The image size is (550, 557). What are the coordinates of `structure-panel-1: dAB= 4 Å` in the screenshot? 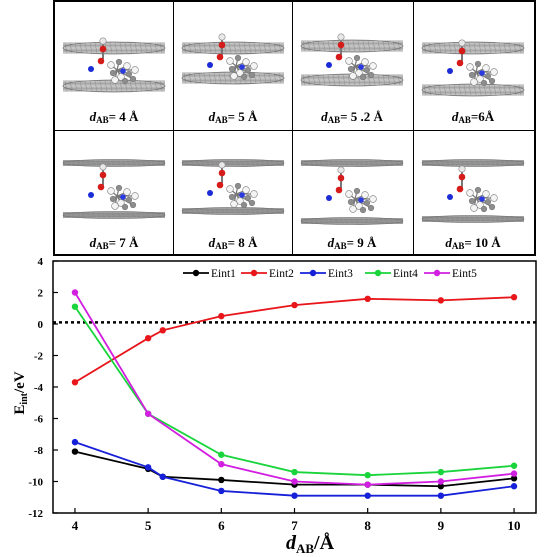 It's located at (114, 66).